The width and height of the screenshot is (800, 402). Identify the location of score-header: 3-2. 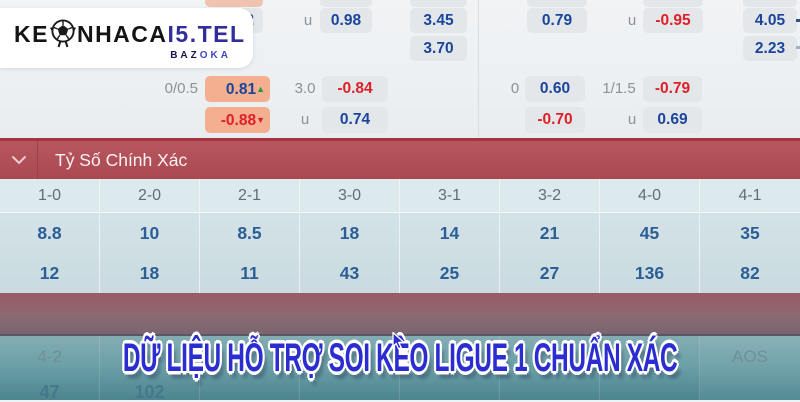
(549, 196).